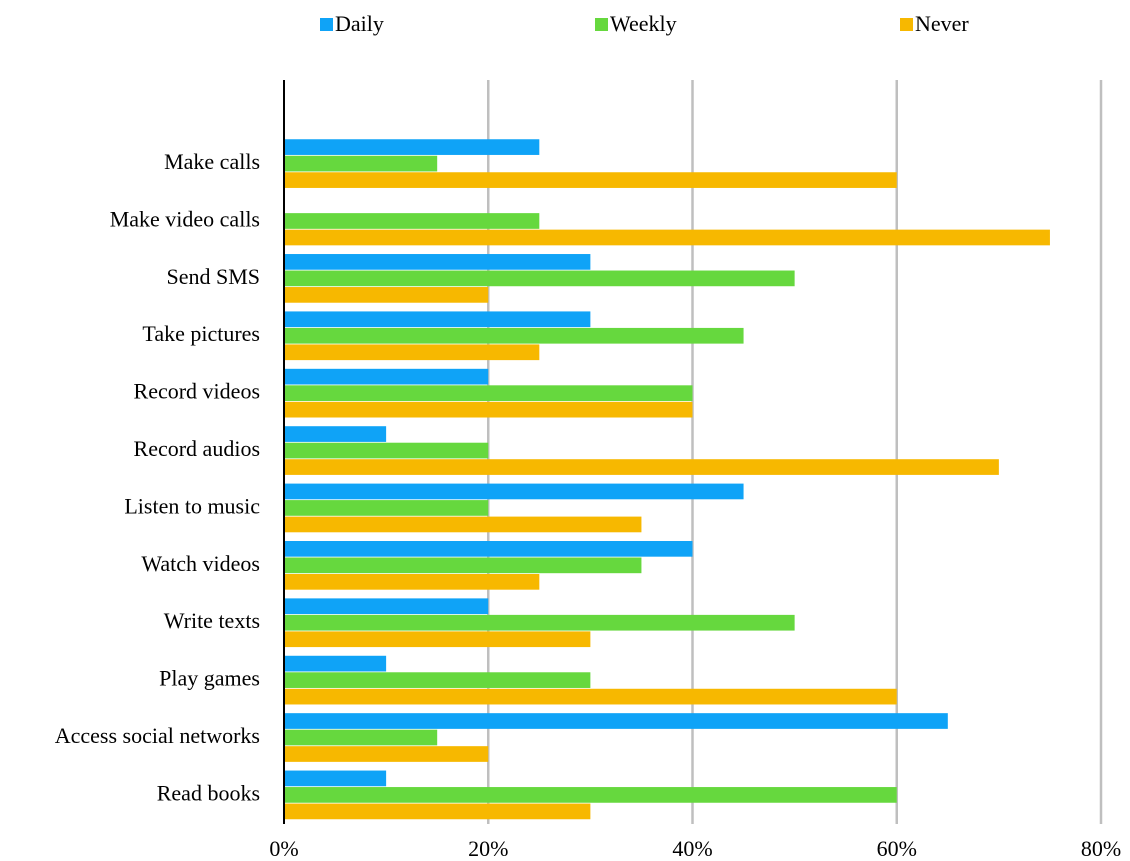 This screenshot has width=1130, height=861. Describe the element at coordinates (197, 448) in the screenshot. I see `y-tick-label: Record audios` at that location.